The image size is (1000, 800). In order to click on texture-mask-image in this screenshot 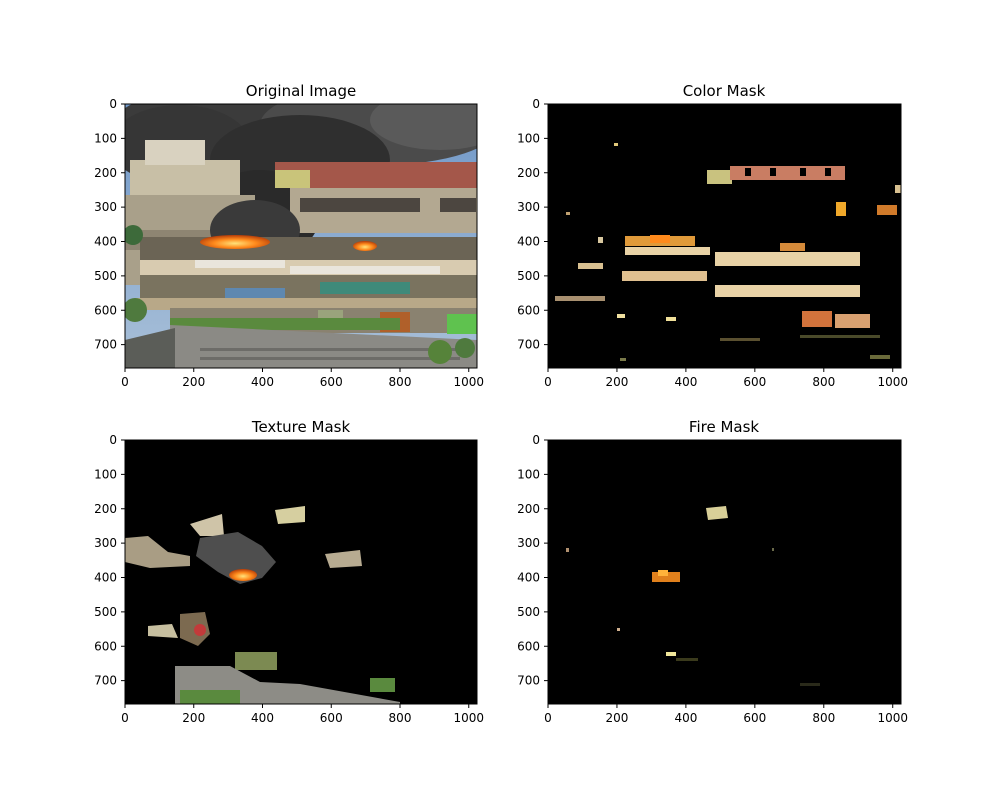, I will do `click(301, 572)`.